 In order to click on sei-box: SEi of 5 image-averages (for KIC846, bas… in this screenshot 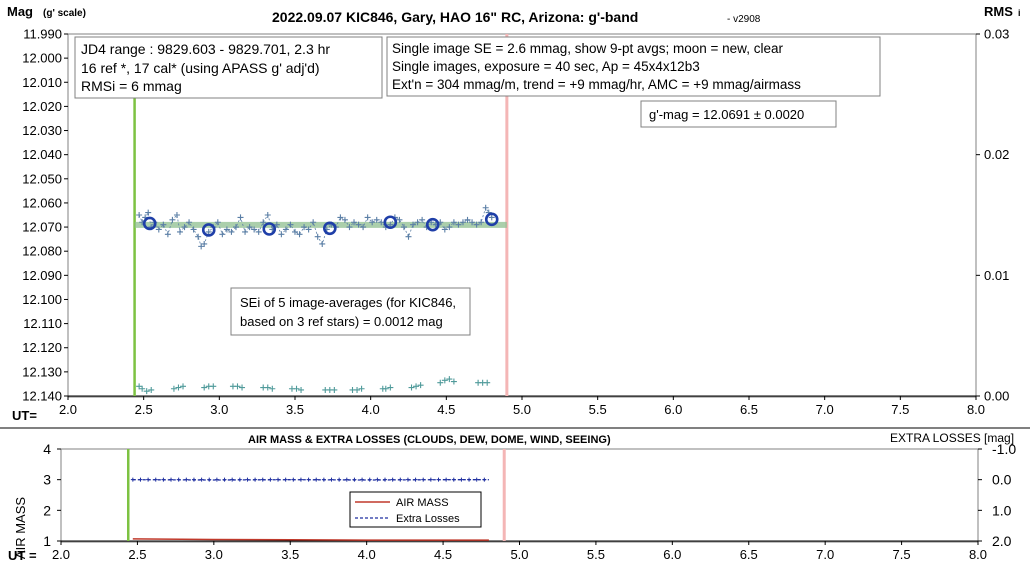, I will do `click(350, 311)`.